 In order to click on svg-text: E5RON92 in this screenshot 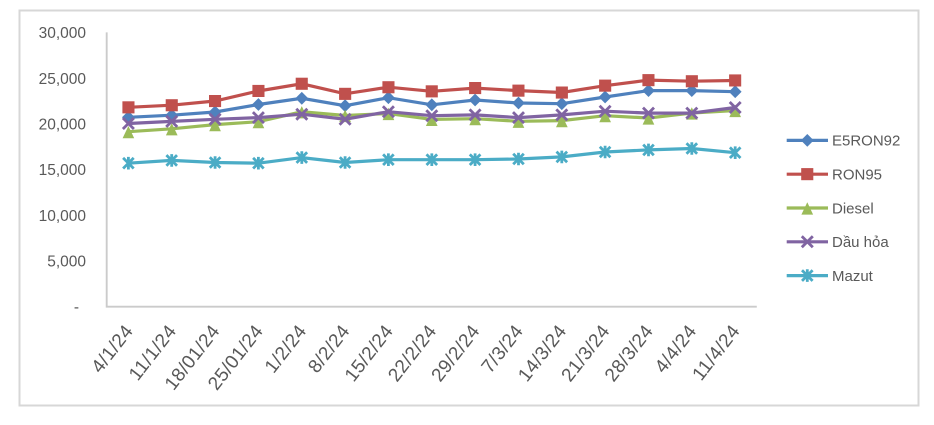, I will do `click(866, 141)`.